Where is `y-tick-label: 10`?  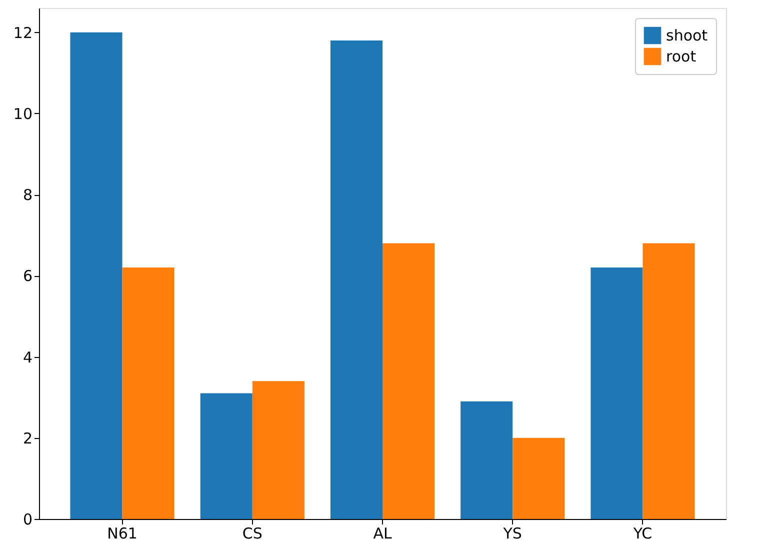 y-tick-label: 10 is located at coordinates (22, 113).